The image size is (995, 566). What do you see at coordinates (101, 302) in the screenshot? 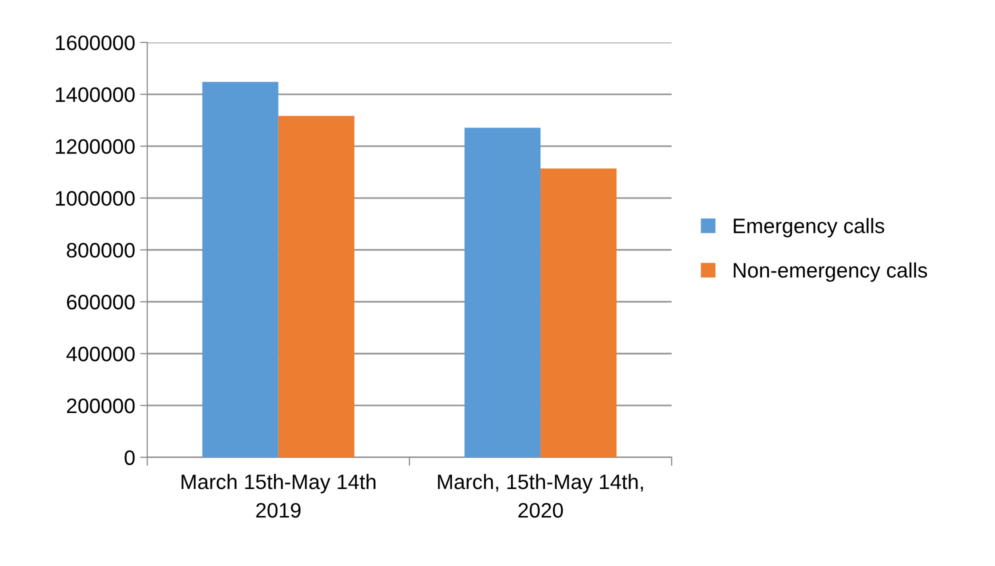
I see `y-tick-label: 600000` at bounding box center [101, 302].